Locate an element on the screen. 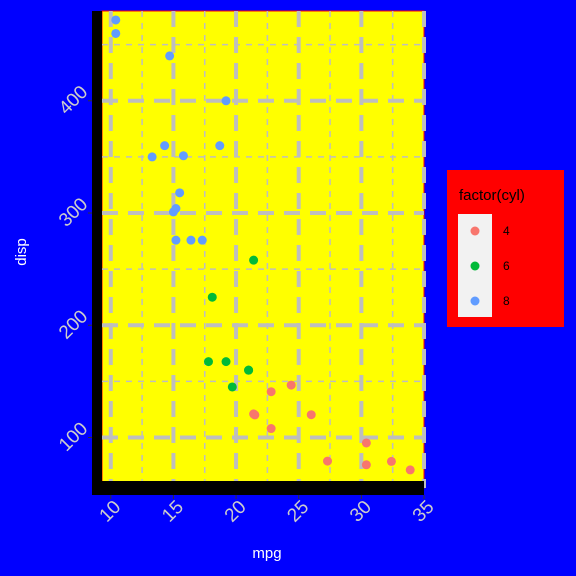  x-axis-line is located at coordinates (258, 488).